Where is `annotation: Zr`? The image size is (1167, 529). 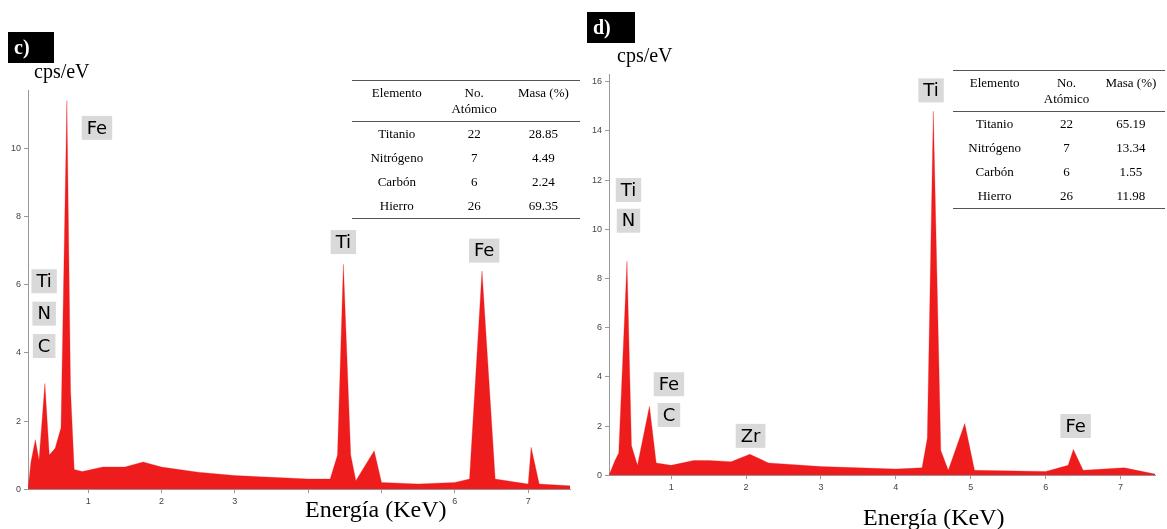
annotation: Zr is located at coordinates (751, 435).